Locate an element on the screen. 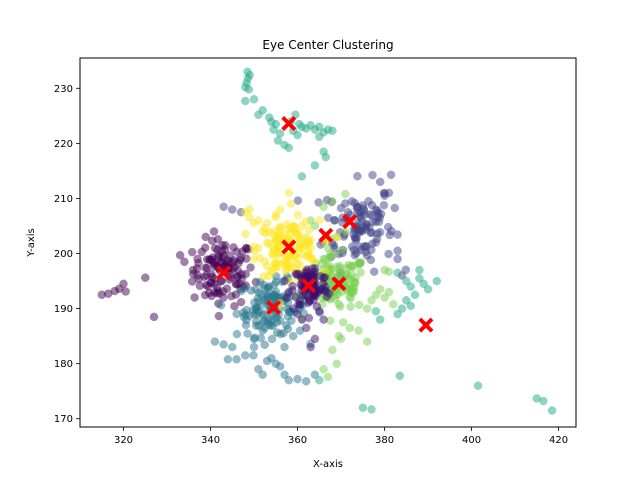 The width and height of the screenshot is (640, 480). y-axis-label: Y-axis is located at coordinates (31, 243).